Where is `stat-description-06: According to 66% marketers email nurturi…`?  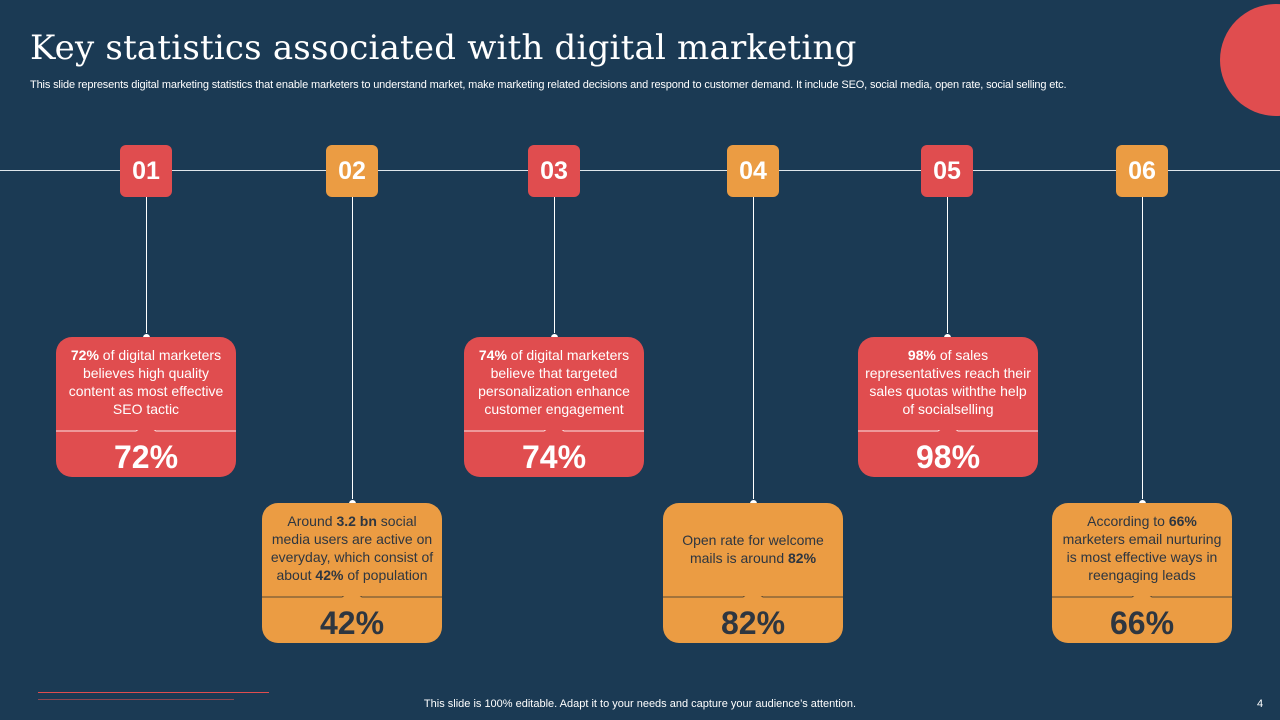
stat-description-06: According to 66% marketers email nurturi… is located at coordinates (1142, 548).